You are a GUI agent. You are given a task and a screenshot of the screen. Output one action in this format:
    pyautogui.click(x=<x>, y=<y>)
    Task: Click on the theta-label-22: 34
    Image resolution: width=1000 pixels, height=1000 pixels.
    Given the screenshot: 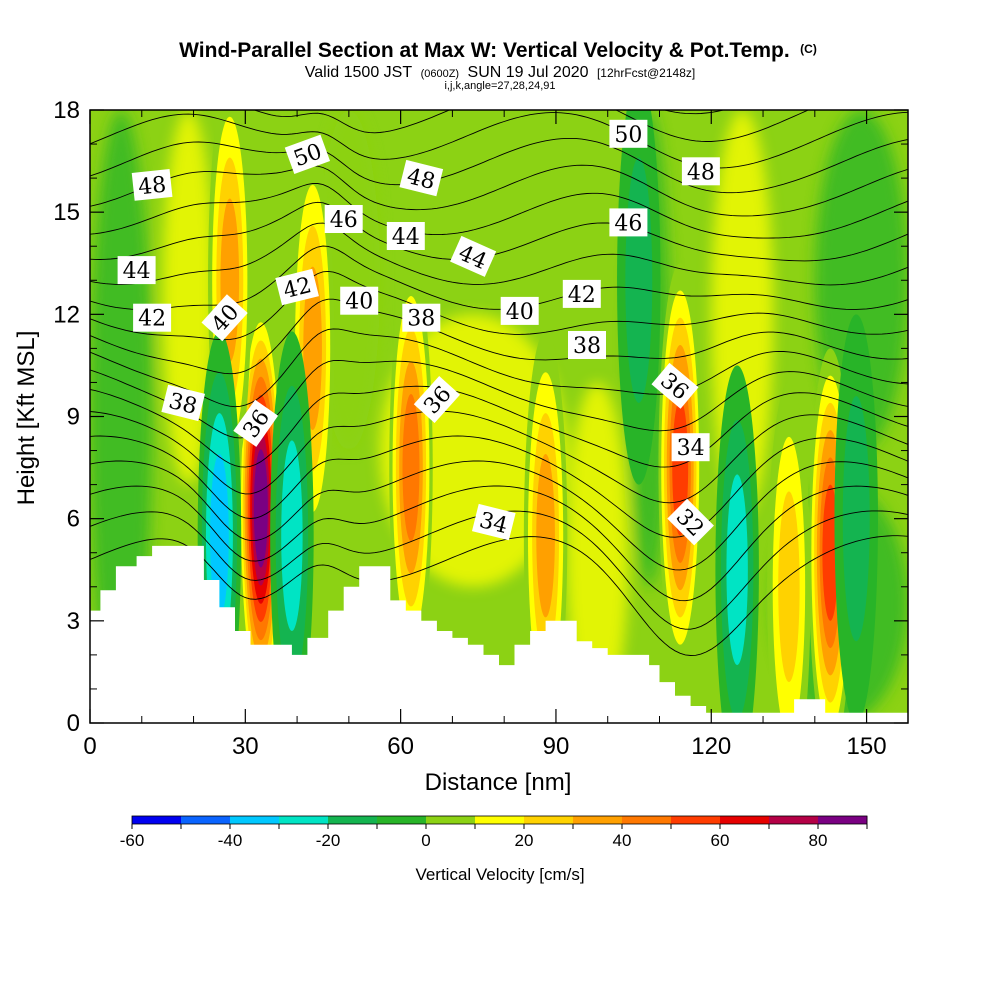 What is the action you would take?
    pyautogui.click(x=493, y=522)
    